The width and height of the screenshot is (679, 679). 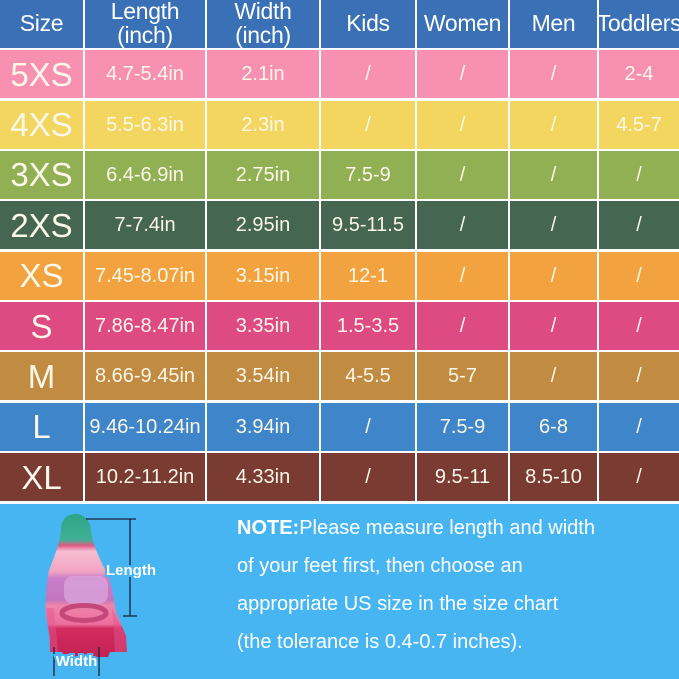 I want to click on row-size-label: XL, so click(x=41, y=477).